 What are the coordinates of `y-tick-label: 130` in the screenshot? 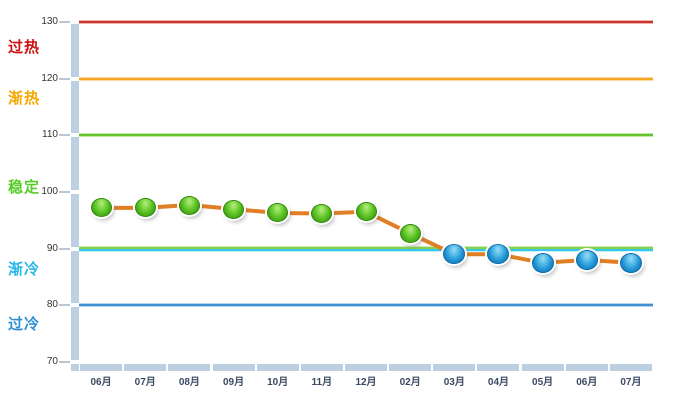 It's located at (49, 21).